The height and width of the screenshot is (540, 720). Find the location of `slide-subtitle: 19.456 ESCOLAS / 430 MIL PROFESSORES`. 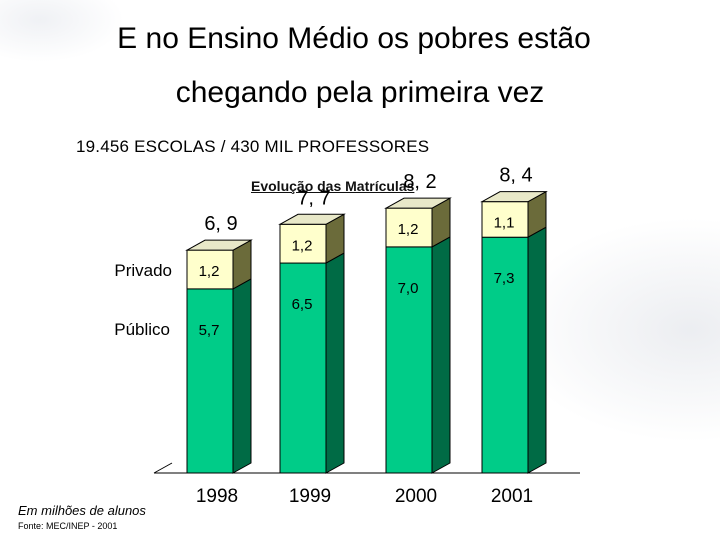

slide-subtitle: 19.456 ESCOLAS / 430 MIL PROFESSORES is located at coordinates (253, 146).